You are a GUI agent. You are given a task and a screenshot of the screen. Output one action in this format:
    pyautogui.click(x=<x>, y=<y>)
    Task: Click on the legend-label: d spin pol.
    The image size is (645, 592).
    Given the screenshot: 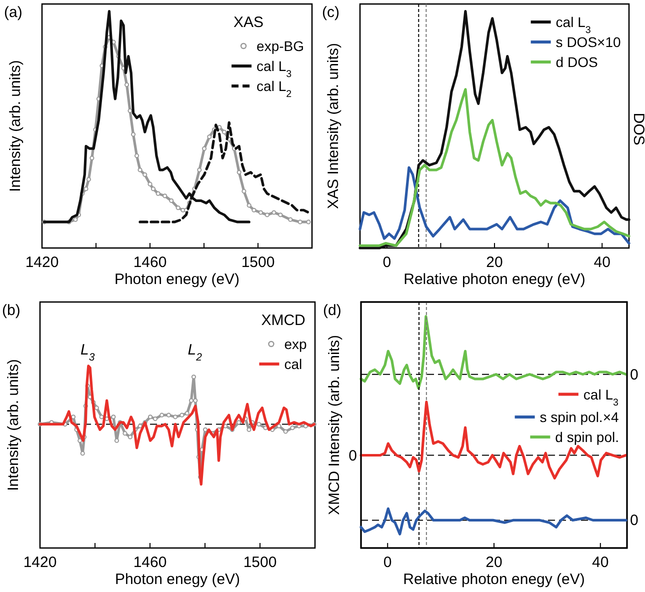 What is the action you would take?
    pyautogui.click(x=587, y=437)
    